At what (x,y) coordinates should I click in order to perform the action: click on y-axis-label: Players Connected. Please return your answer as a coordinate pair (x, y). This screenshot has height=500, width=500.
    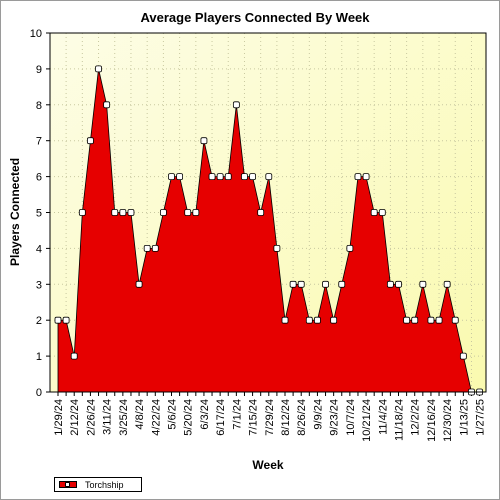
    Looking at the image, I should click on (15, 212).